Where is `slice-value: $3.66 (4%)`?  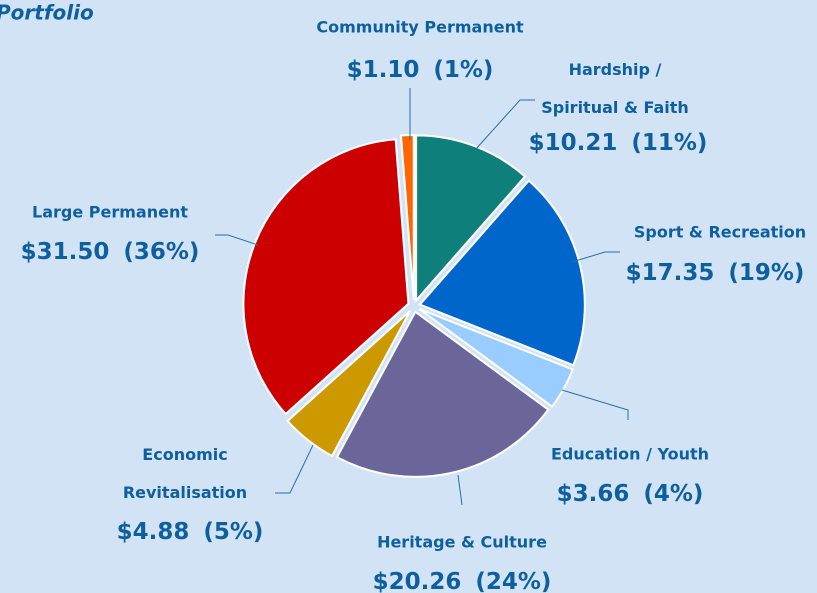
slice-value: $3.66 (4%) is located at coordinates (630, 494).